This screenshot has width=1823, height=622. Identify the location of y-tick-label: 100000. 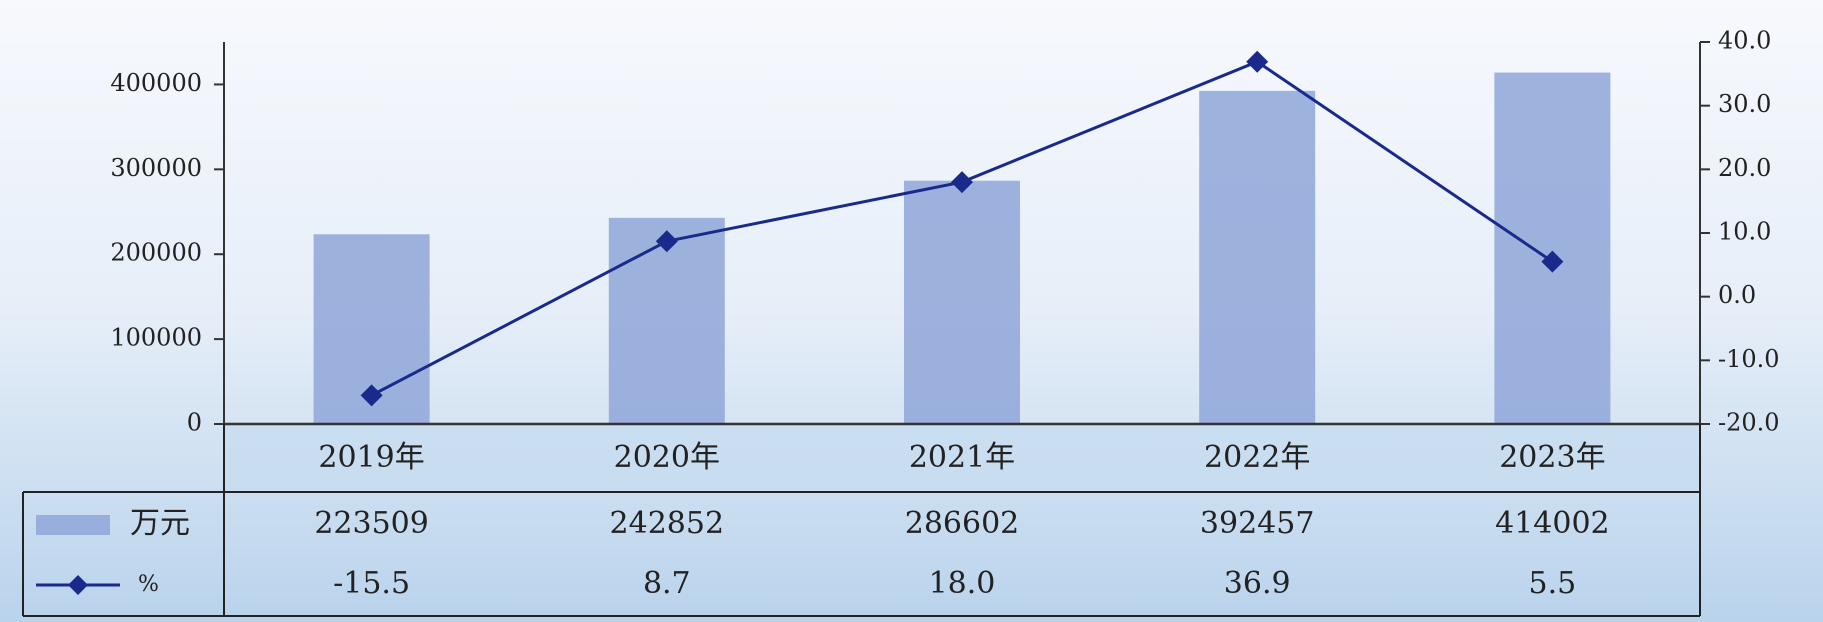
(156, 338).